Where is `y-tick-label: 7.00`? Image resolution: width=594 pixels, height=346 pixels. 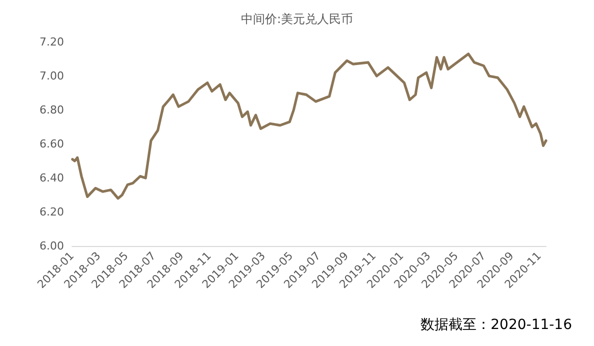 y-tick-label: 7.00 is located at coordinates (52, 76).